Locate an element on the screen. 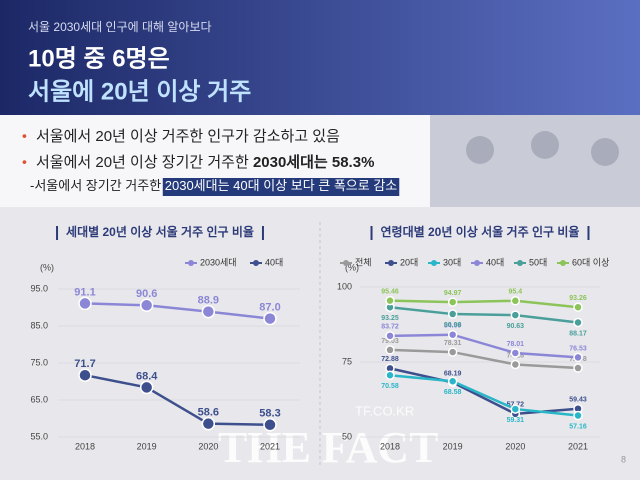  bullet-text: 서울에서 20년 이상 장기간 거주한 is located at coordinates (144, 162).